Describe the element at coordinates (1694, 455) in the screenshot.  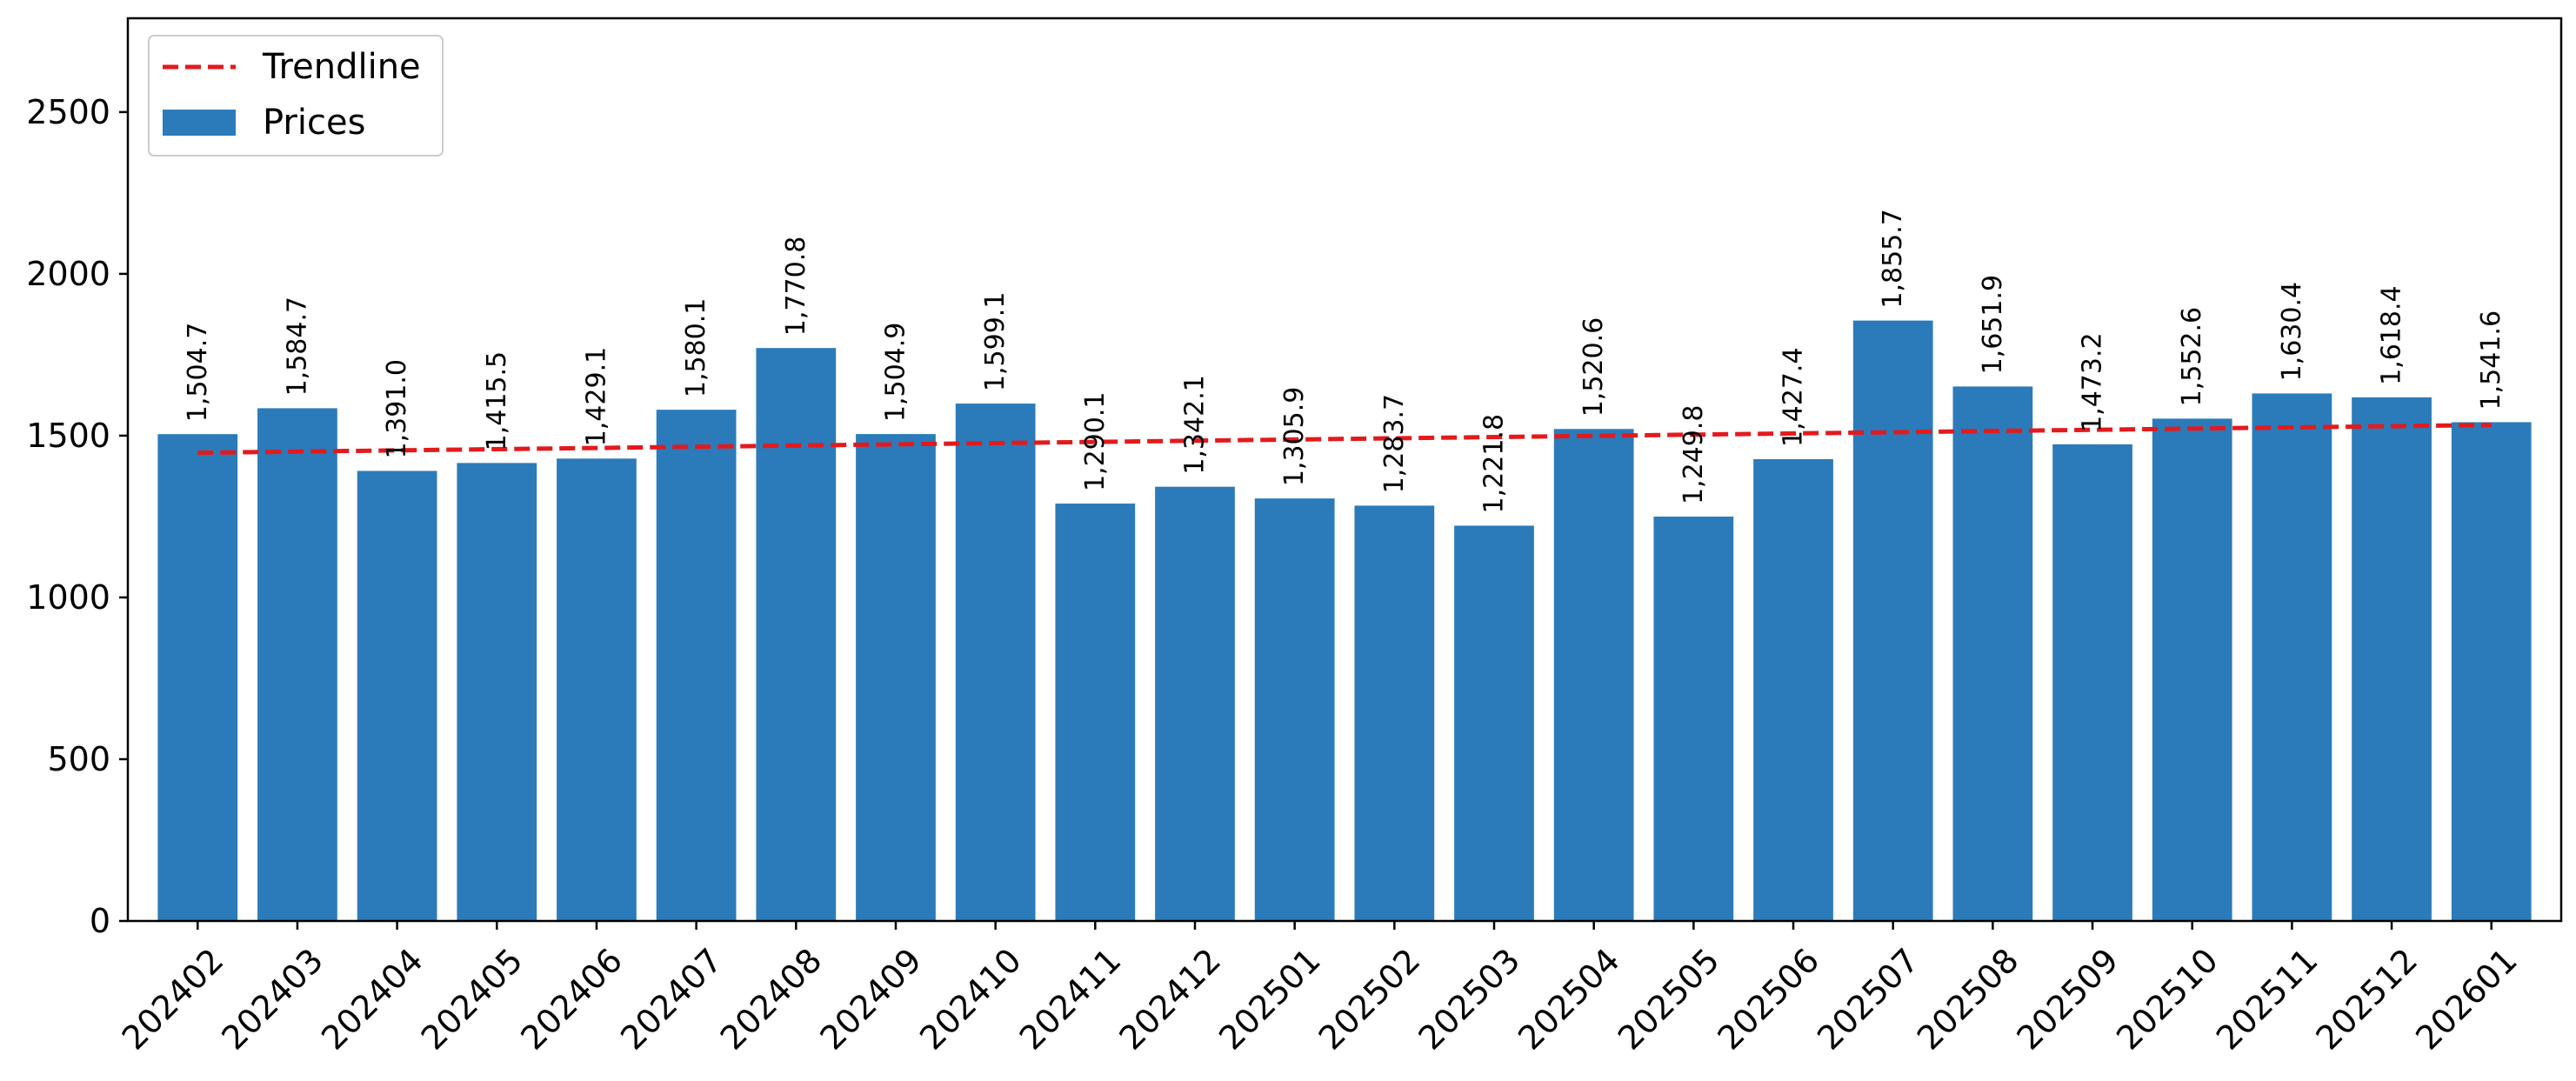
I see `data-label-202505: 1,249.8` at that location.